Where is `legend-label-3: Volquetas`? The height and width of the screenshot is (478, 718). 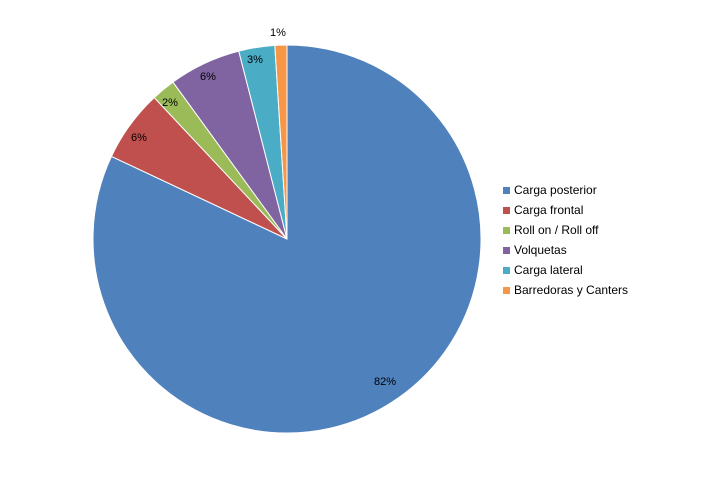 legend-label-3: Volquetas is located at coordinates (540, 250).